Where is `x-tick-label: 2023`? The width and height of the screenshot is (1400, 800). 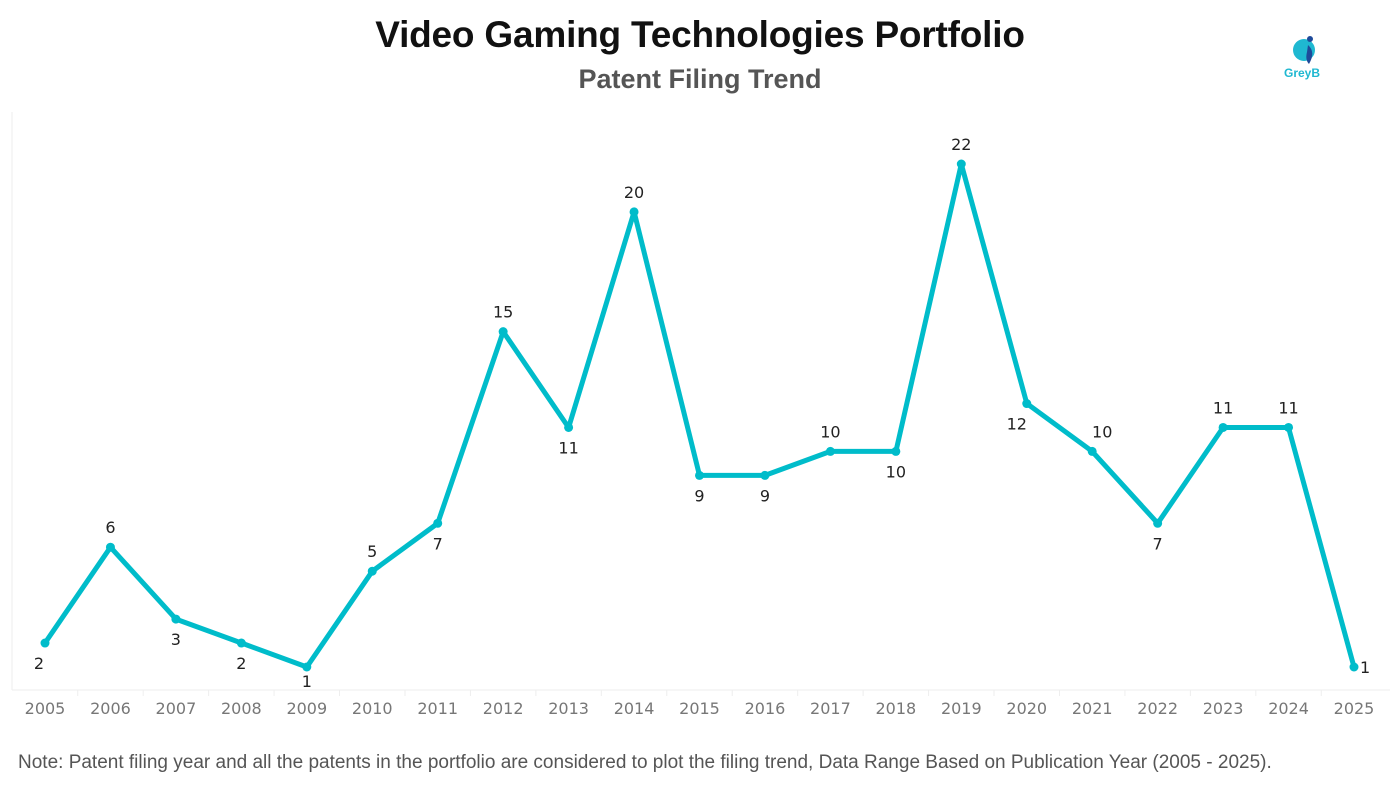
x-tick-label: 2023 is located at coordinates (1223, 708).